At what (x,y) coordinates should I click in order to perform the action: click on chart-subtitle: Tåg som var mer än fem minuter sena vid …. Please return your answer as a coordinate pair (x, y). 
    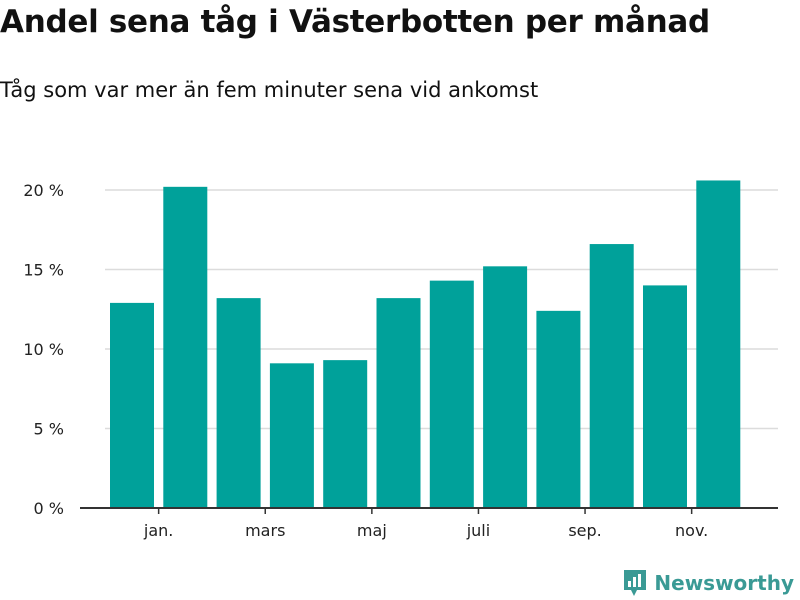
    Looking at the image, I should click on (269, 90).